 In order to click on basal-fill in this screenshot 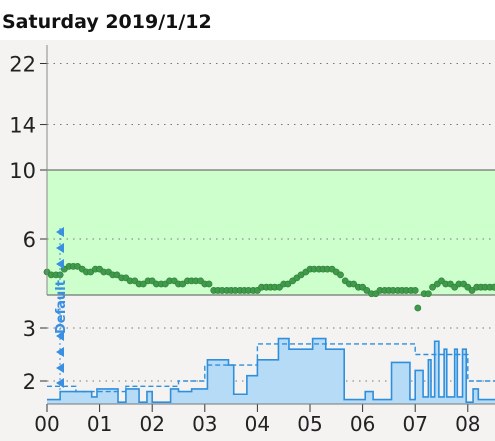, I will do `click(271, 371)`.